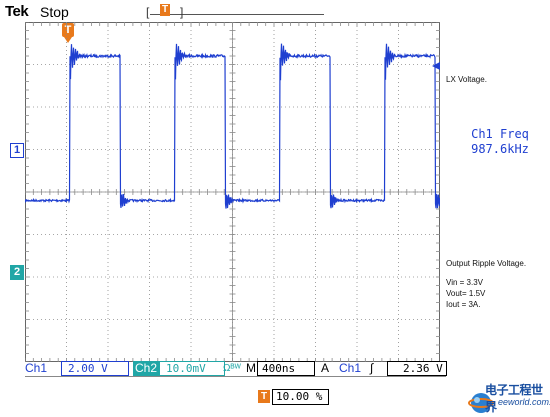 The image size is (550, 417). What do you see at coordinates (264, 396) in the screenshot?
I see `trigger-position-icon: T` at bounding box center [264, 396].